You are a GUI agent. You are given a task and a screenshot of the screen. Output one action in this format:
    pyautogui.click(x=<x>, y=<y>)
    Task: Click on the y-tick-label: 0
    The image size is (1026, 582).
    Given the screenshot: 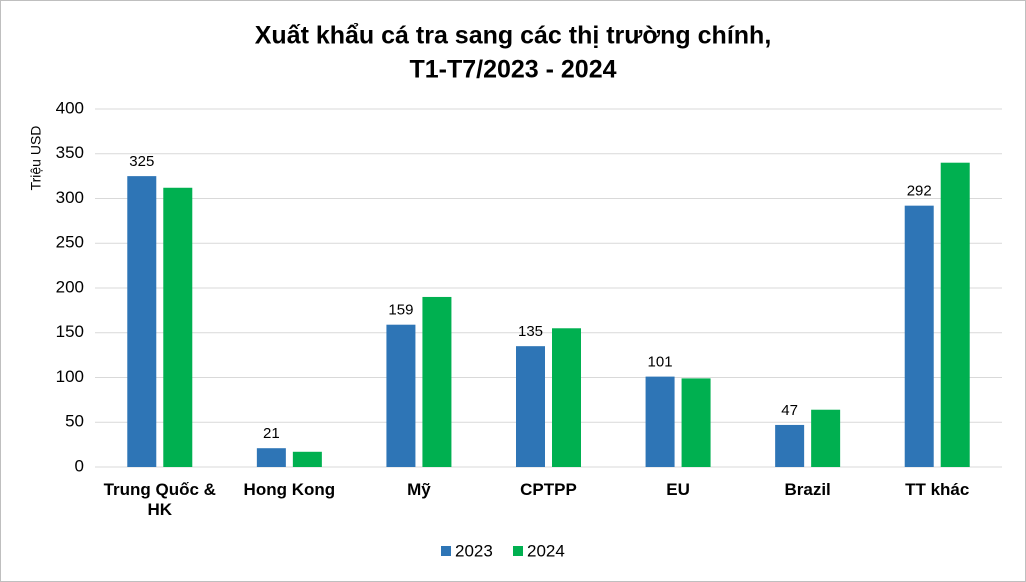 What is the action you would take?
    pyautogui.click(x=79, y=465)
    